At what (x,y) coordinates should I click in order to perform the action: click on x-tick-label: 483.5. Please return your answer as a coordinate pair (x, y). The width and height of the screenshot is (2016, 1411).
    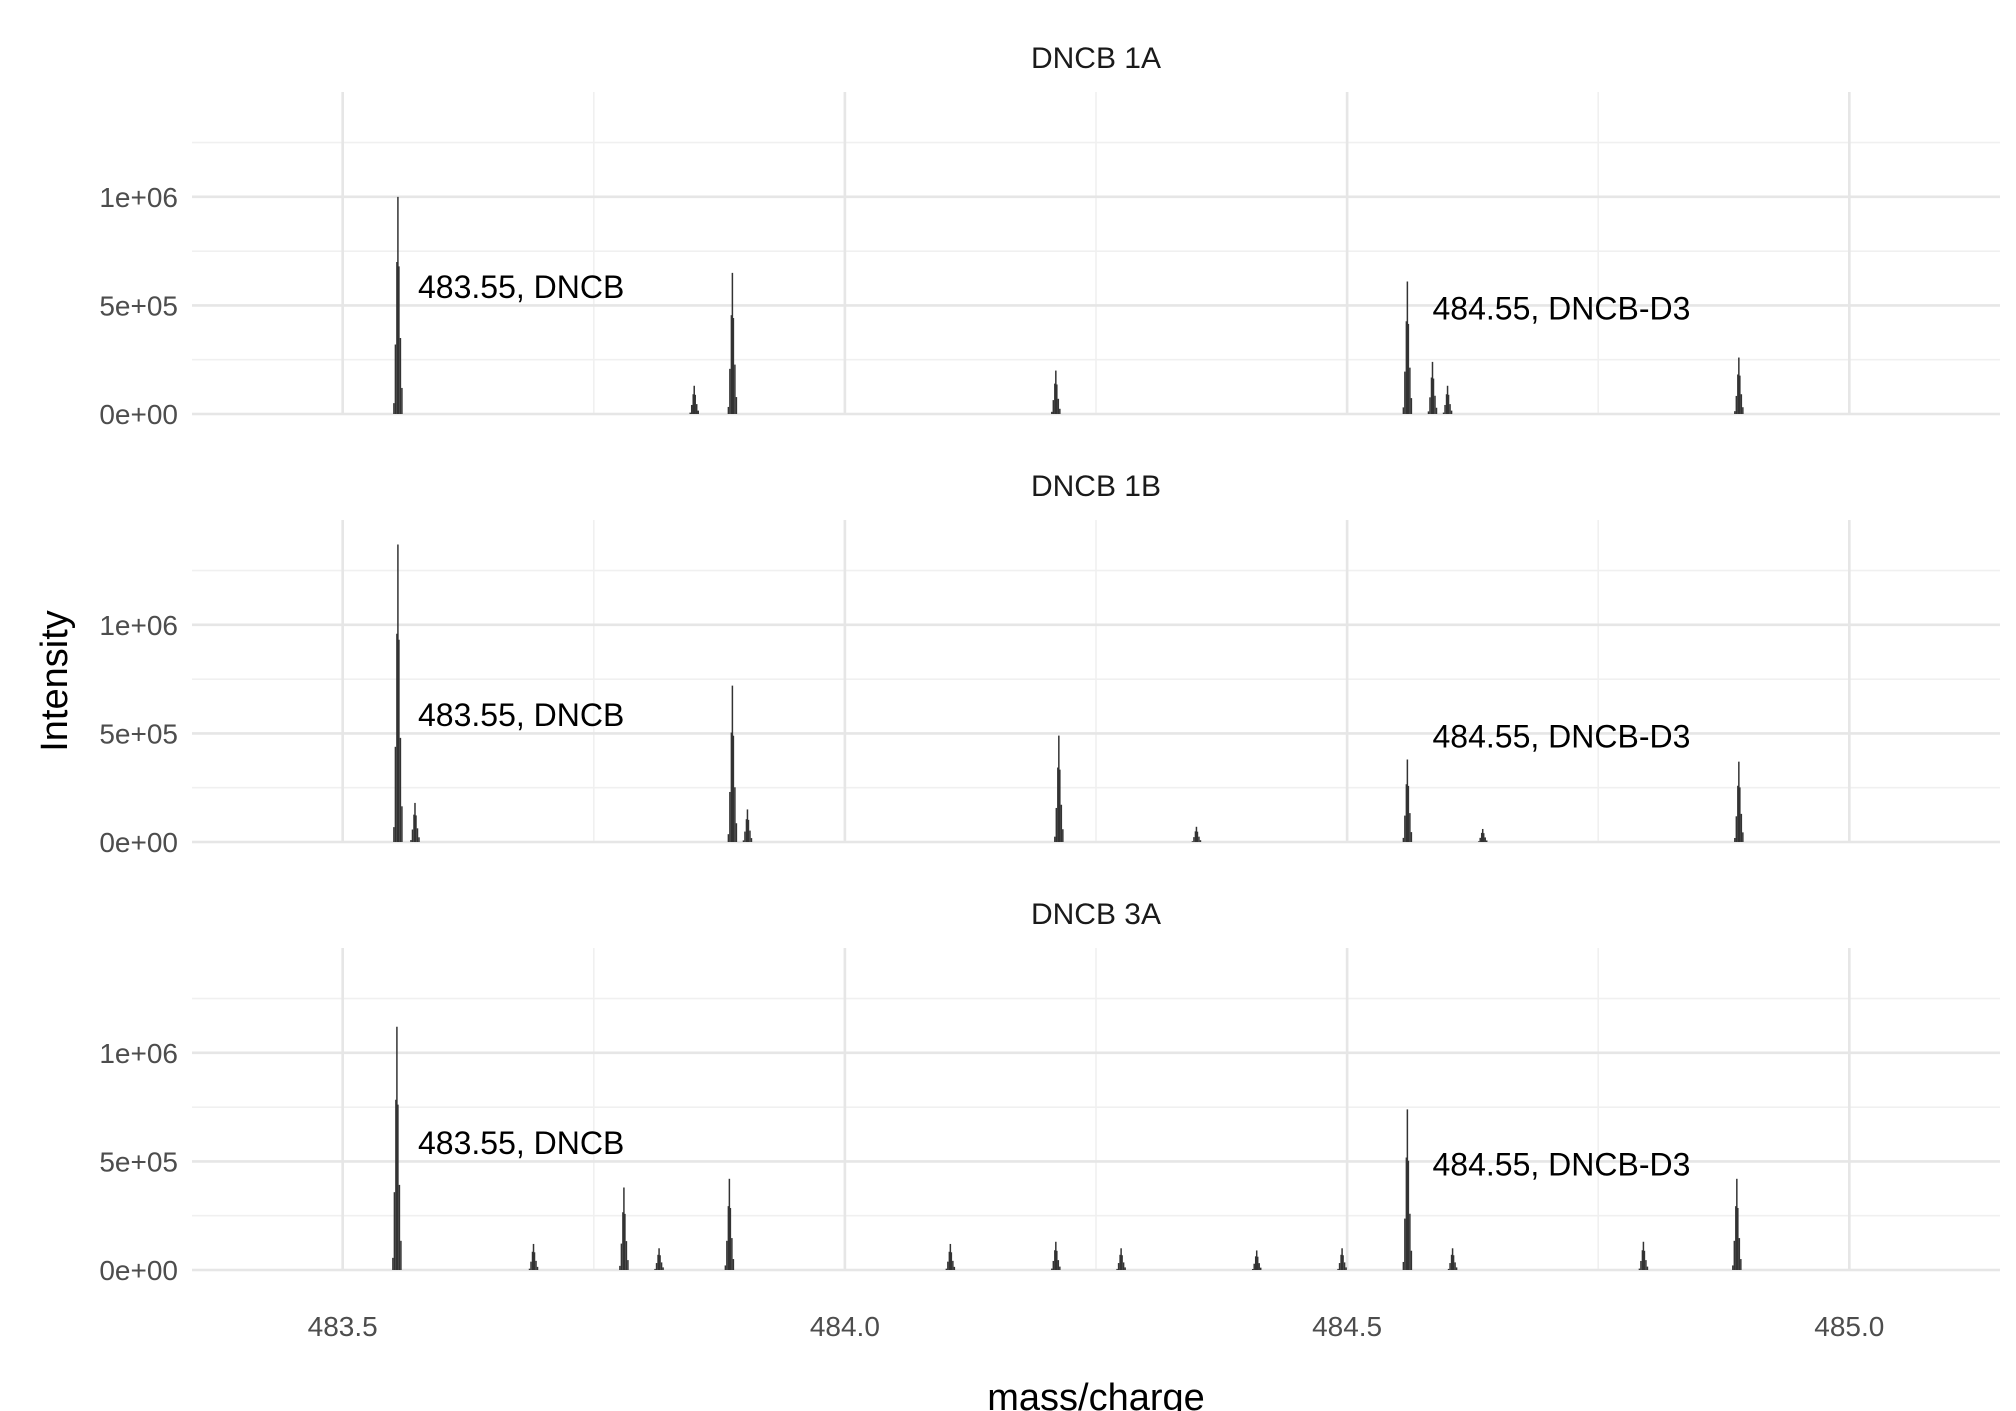
    Looking at the image, I should click on (343, 1326).